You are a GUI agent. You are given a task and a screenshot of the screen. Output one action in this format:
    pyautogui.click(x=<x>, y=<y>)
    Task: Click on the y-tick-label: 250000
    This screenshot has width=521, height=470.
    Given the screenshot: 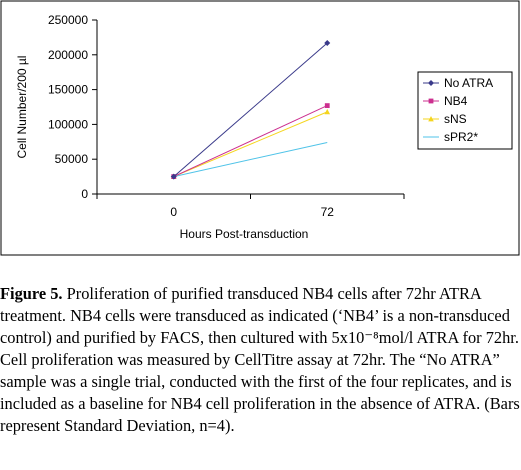 What is the action you would take?
    pyautogui.click(x=68, y=20)
    